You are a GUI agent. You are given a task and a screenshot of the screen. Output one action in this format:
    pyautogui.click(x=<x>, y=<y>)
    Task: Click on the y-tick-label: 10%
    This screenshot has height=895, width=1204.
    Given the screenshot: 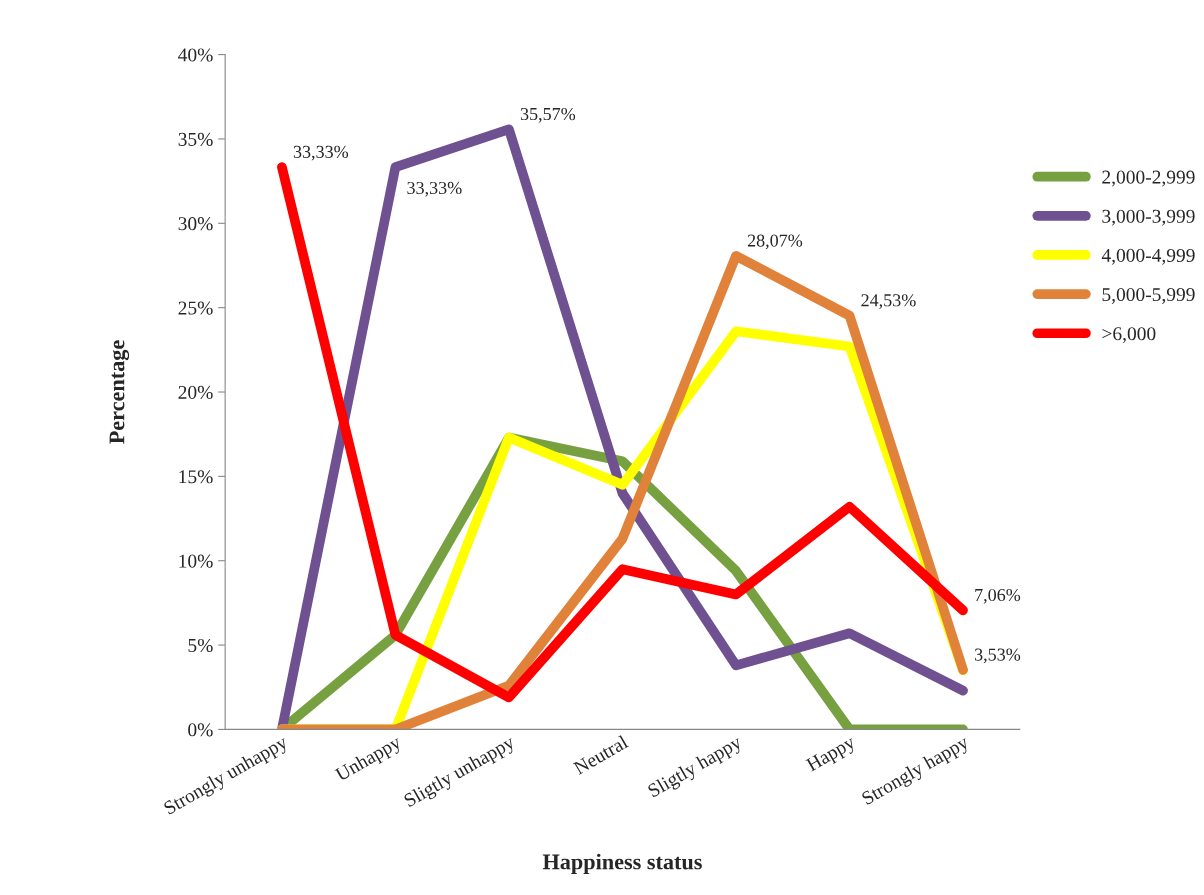 What is the action you would take?
    pyautogui.click(x=196, y=561)
    